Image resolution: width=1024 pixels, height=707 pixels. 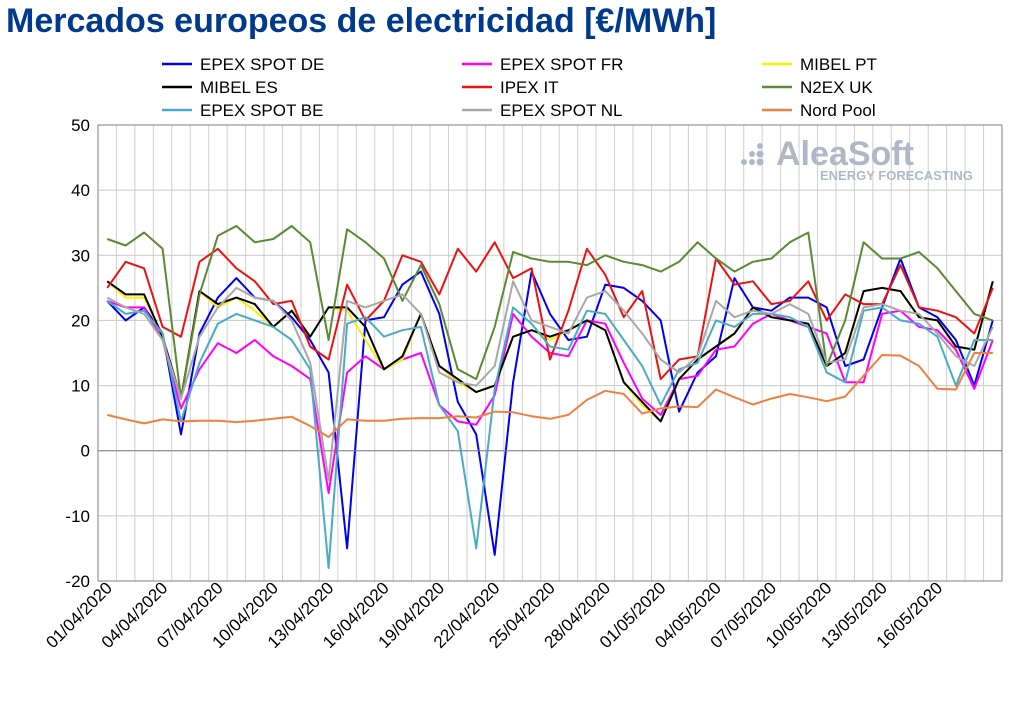 What do you see at coordinates (561, 110) in the screenshot?
I see `legend-label: EPEX SPOT NL` at bounding box center [561, 110].